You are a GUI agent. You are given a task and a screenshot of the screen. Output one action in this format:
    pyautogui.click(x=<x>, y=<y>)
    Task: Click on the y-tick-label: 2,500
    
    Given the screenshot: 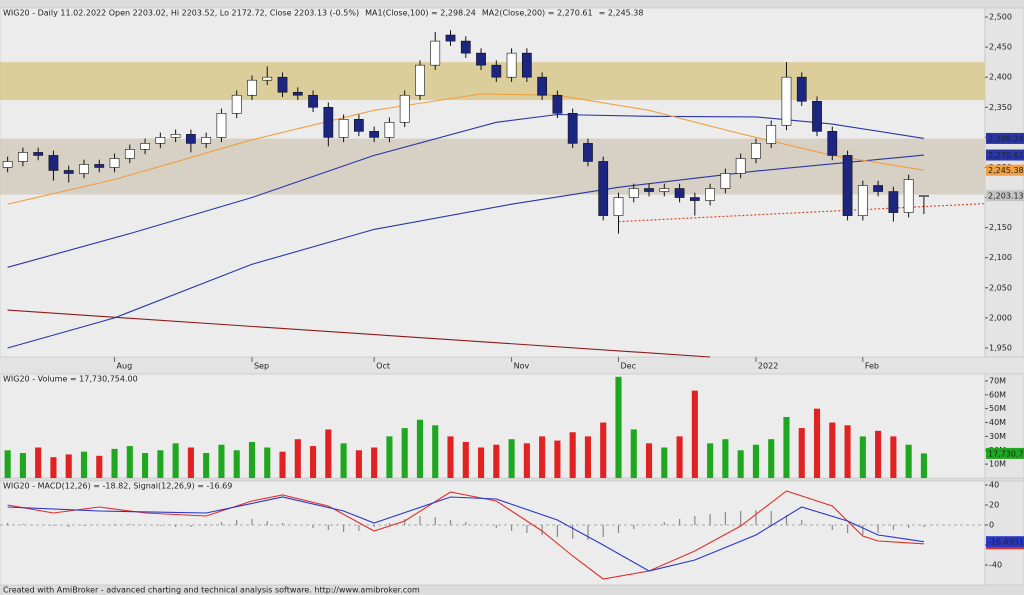 What is the action you would take?
    pyautogui.click(x=1000, y=17)
    